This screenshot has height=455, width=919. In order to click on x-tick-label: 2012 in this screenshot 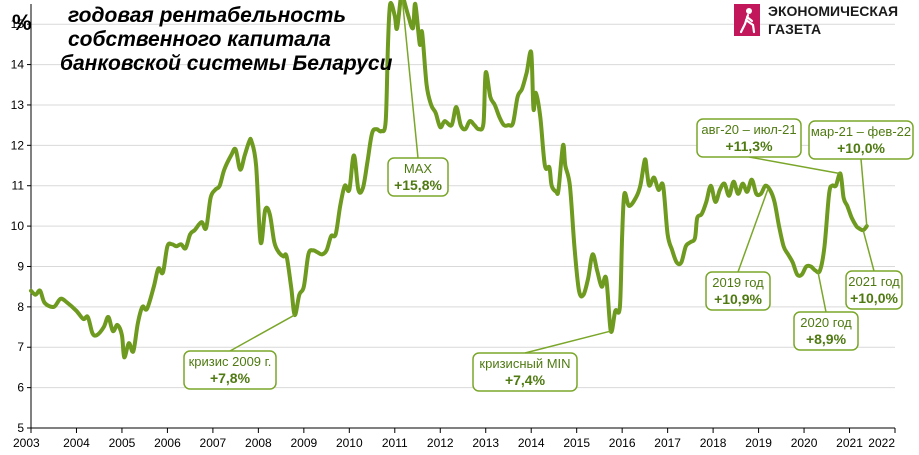, I will do `click(440, 443)`.